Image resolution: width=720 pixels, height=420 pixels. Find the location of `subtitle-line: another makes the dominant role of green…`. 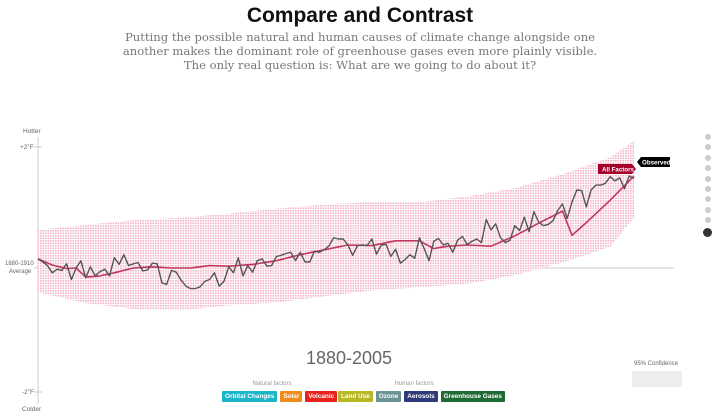

subtitle-line: another makes the dominant role of green… is located at coordinates (360, 51).